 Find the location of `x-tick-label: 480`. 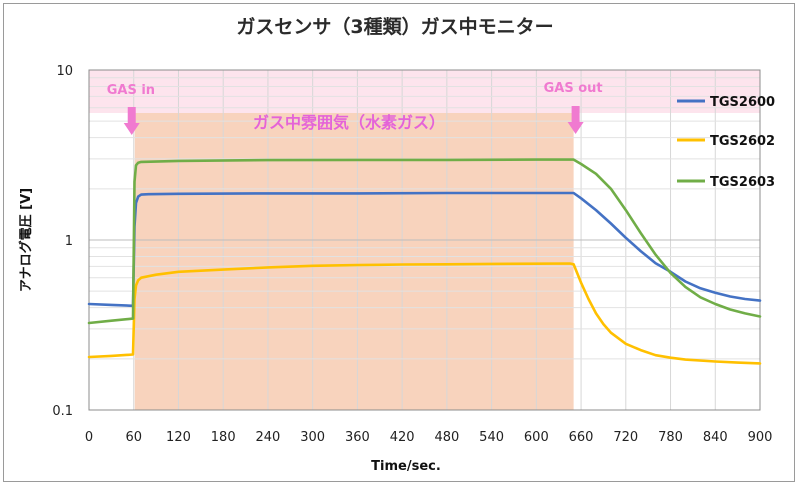

x-tick-label: 480 is located at coordinates (446, 437).